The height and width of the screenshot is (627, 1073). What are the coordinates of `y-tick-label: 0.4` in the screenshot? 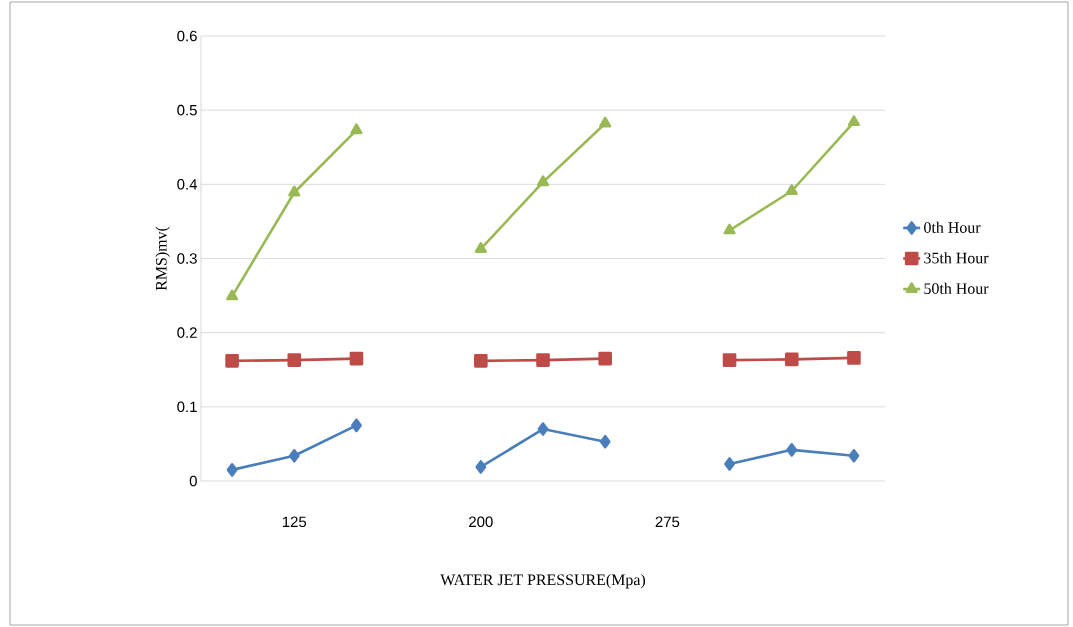 It's located at (187, 184).